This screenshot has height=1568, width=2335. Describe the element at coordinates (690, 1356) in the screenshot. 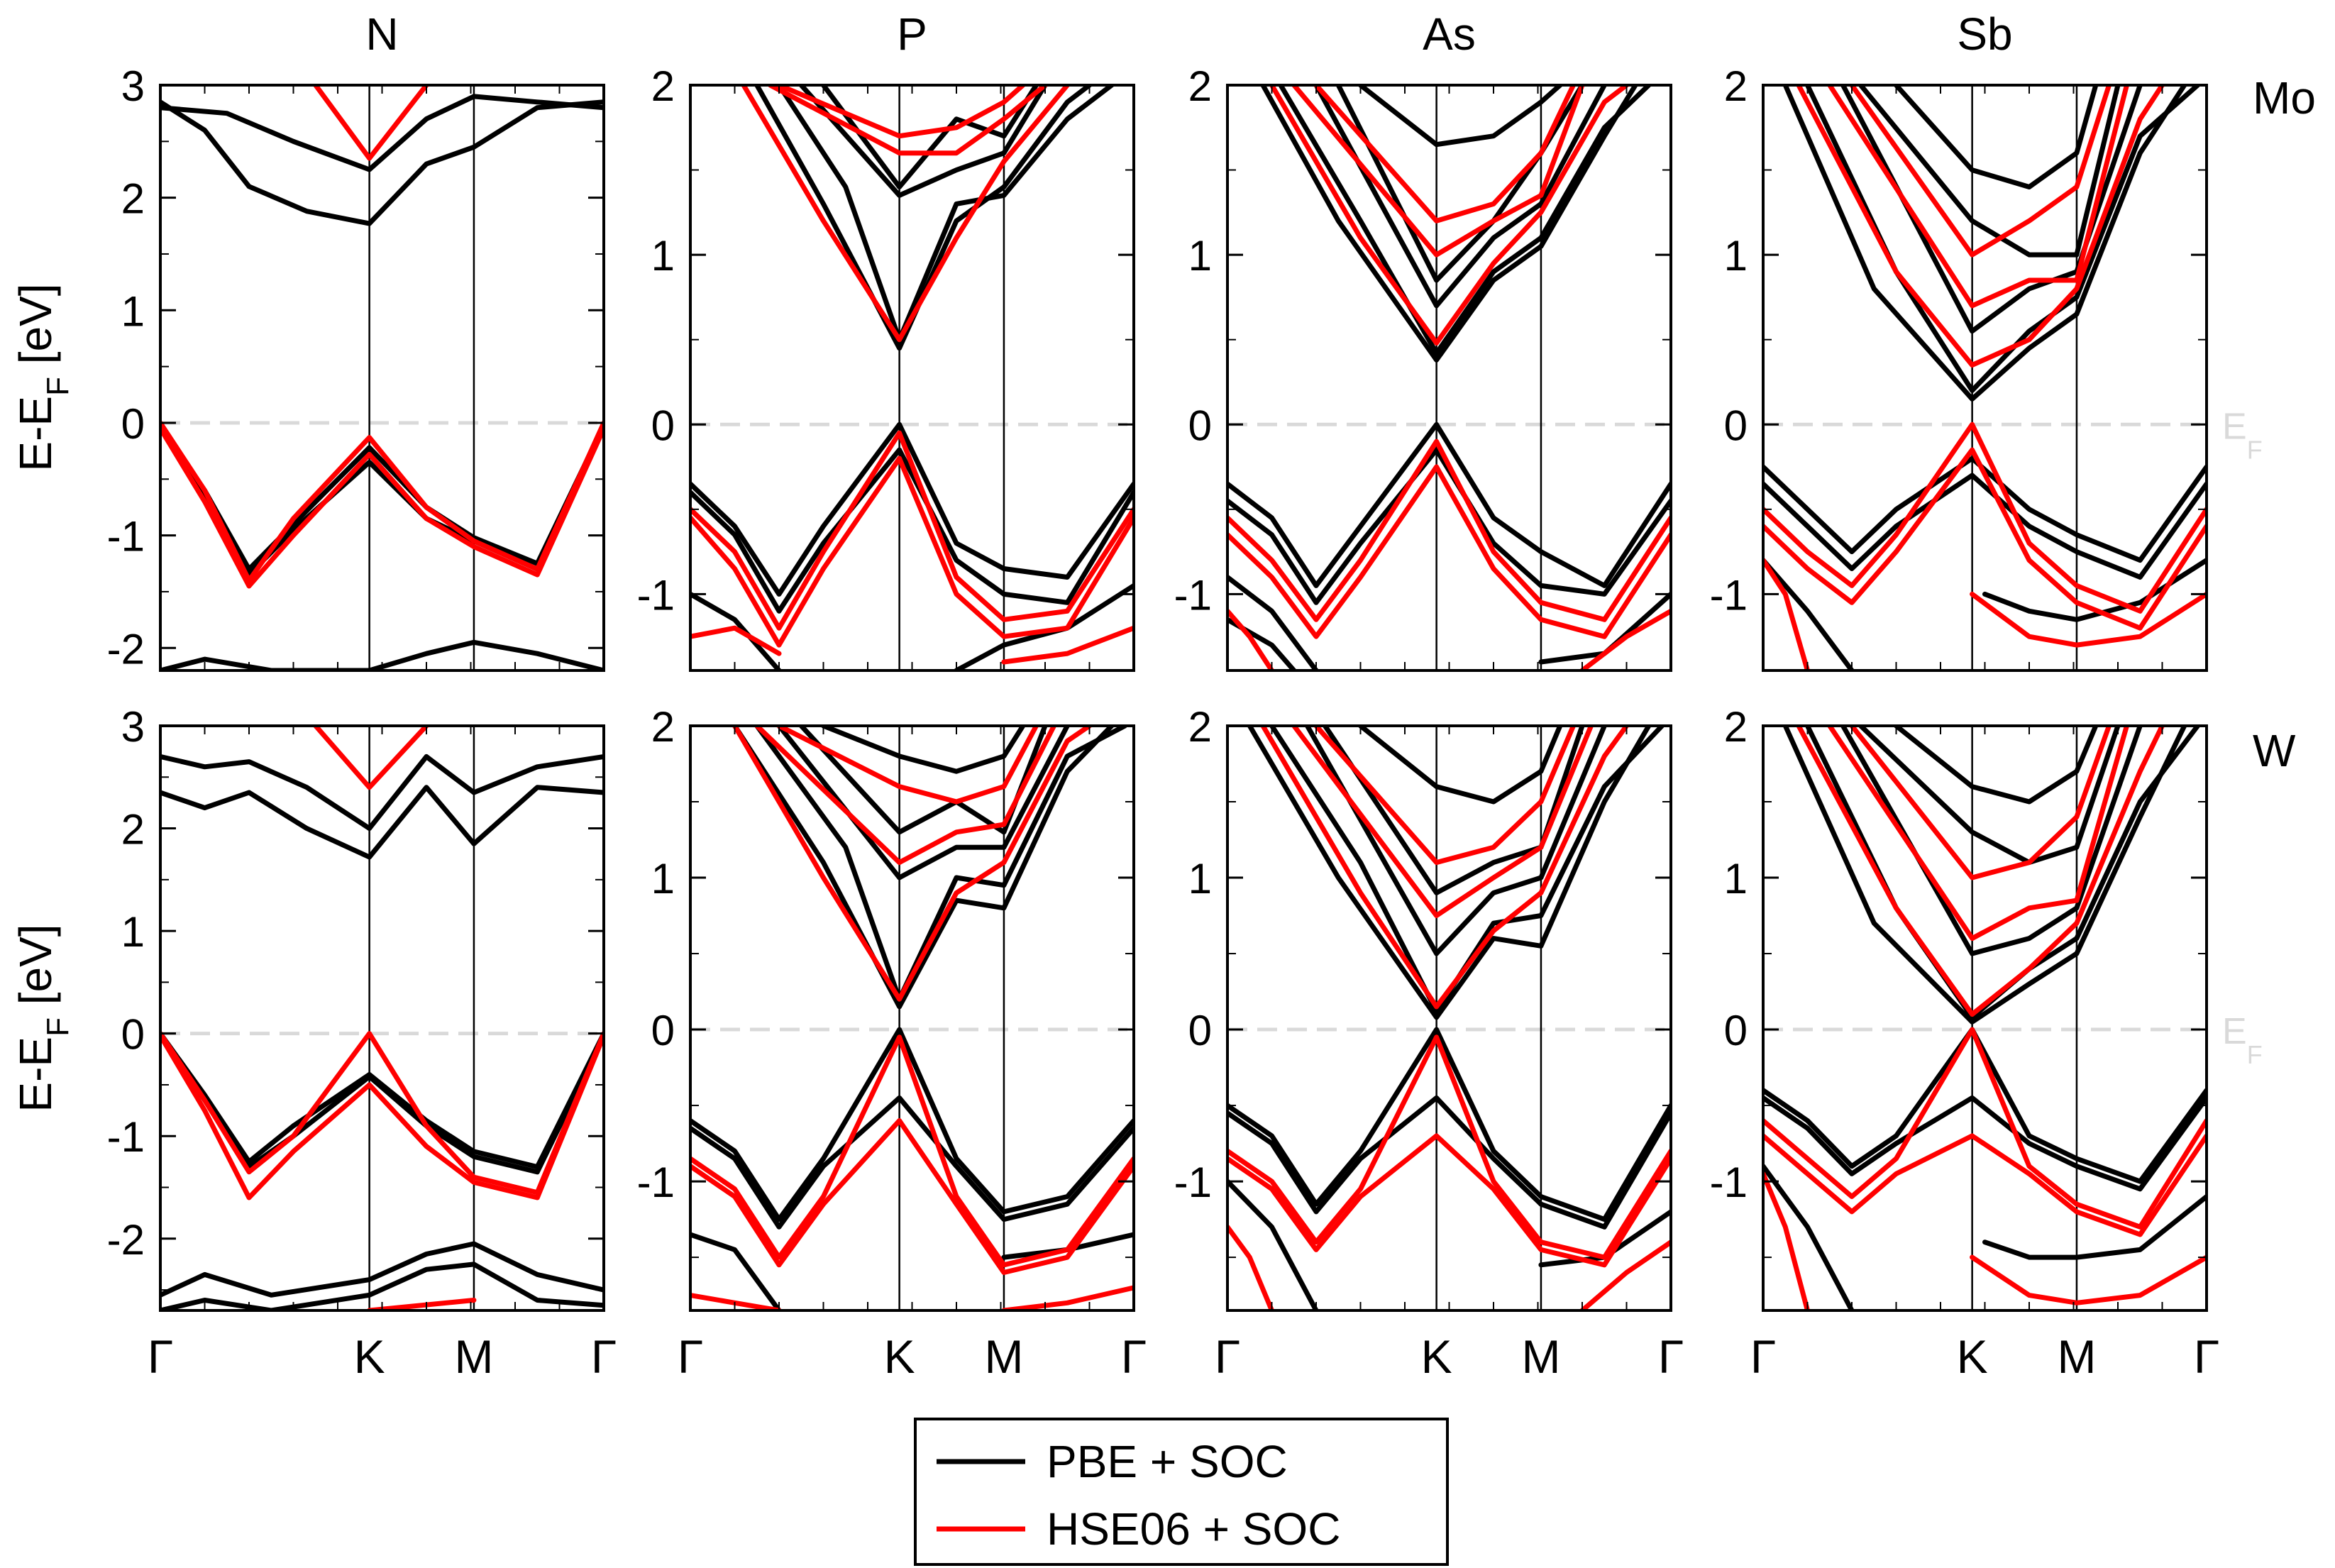

I see `kpath-label-0: Γ` at that location.